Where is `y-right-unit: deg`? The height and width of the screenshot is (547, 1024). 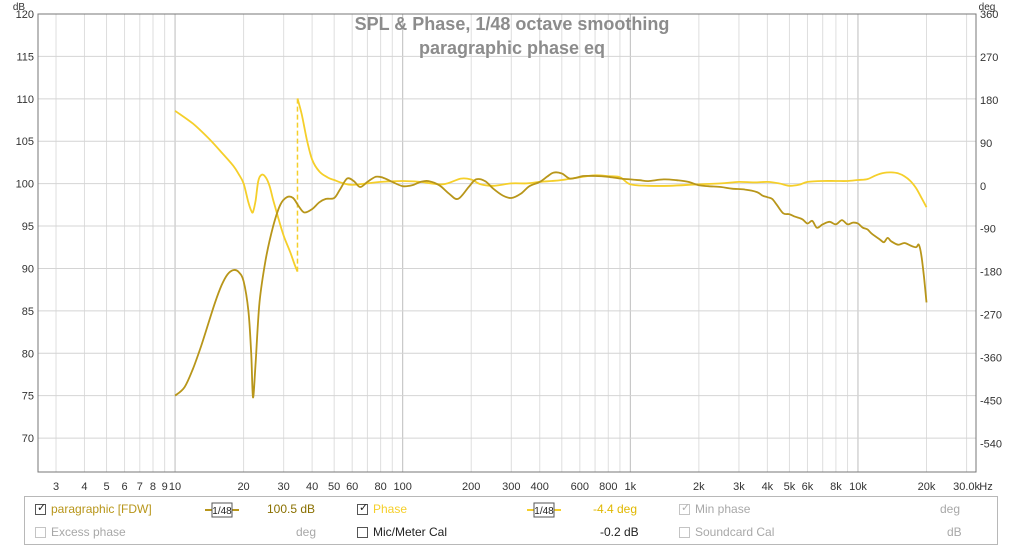 y-right-unit: deg is located at coordinates (987, 7).